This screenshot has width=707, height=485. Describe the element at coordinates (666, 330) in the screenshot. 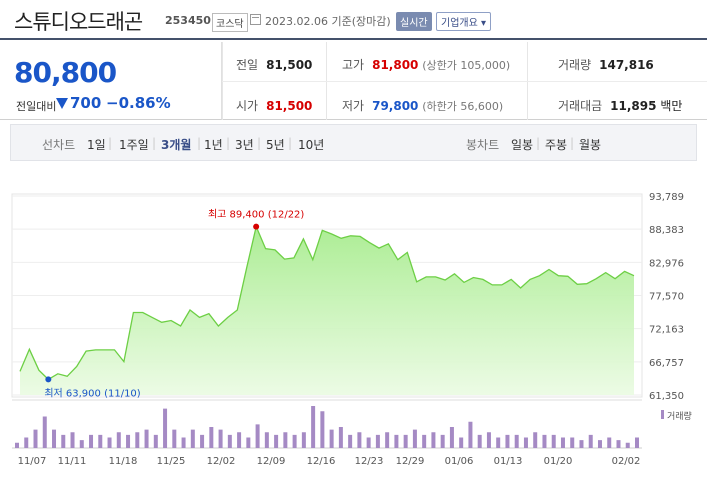

I see `y-tick-label: 72,163` at that location.